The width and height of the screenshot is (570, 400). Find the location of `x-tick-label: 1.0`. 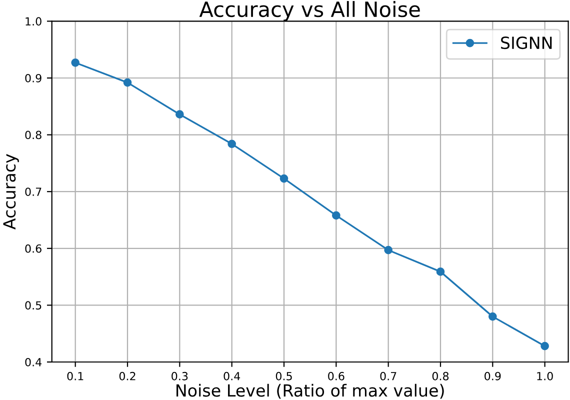

x-tick-label: 1.0 is located at coordinates (545, 376).